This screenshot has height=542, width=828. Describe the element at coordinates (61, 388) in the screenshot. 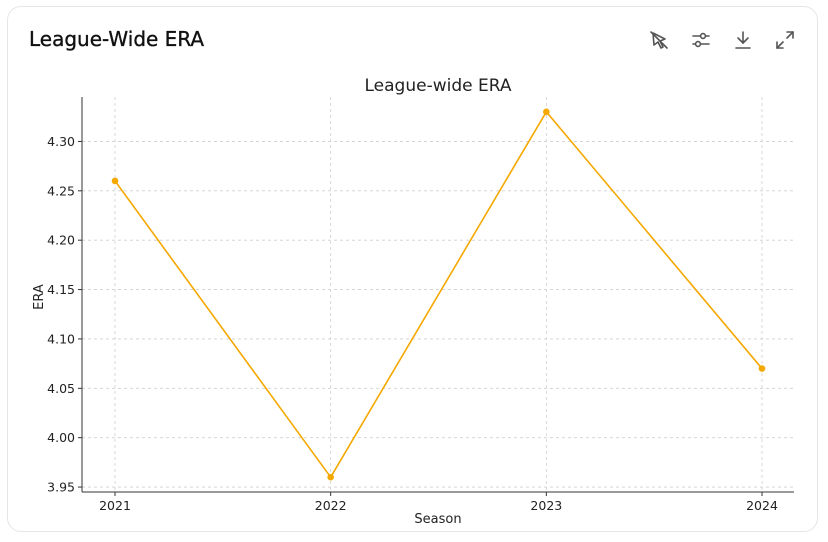

I see `y-tick-label: 4.05` at that location.